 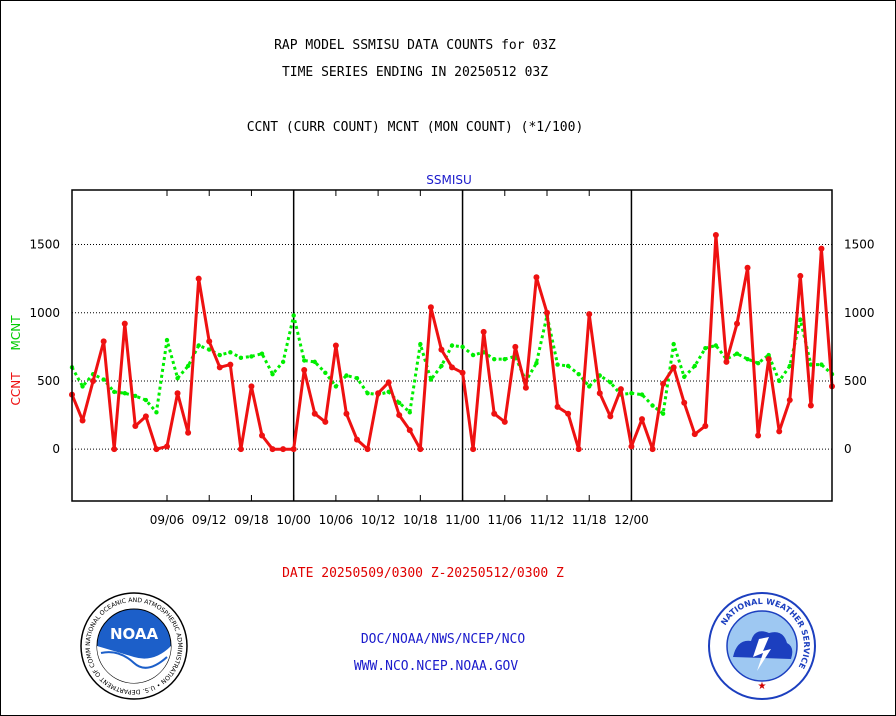 What do you see at coordinates (293, 520) in the screenshot?
I see `x-tick-label: 10/00` at bounding box center [293, 520].